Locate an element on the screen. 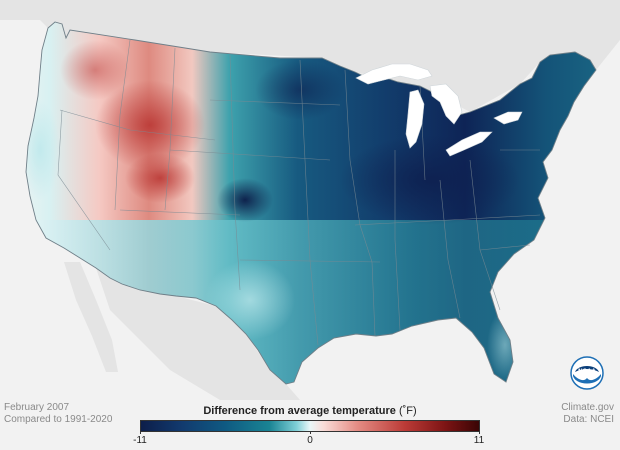 The image size is (620, 450). legend-variable: Difference from average temperature is located at coordinates (299, 411).